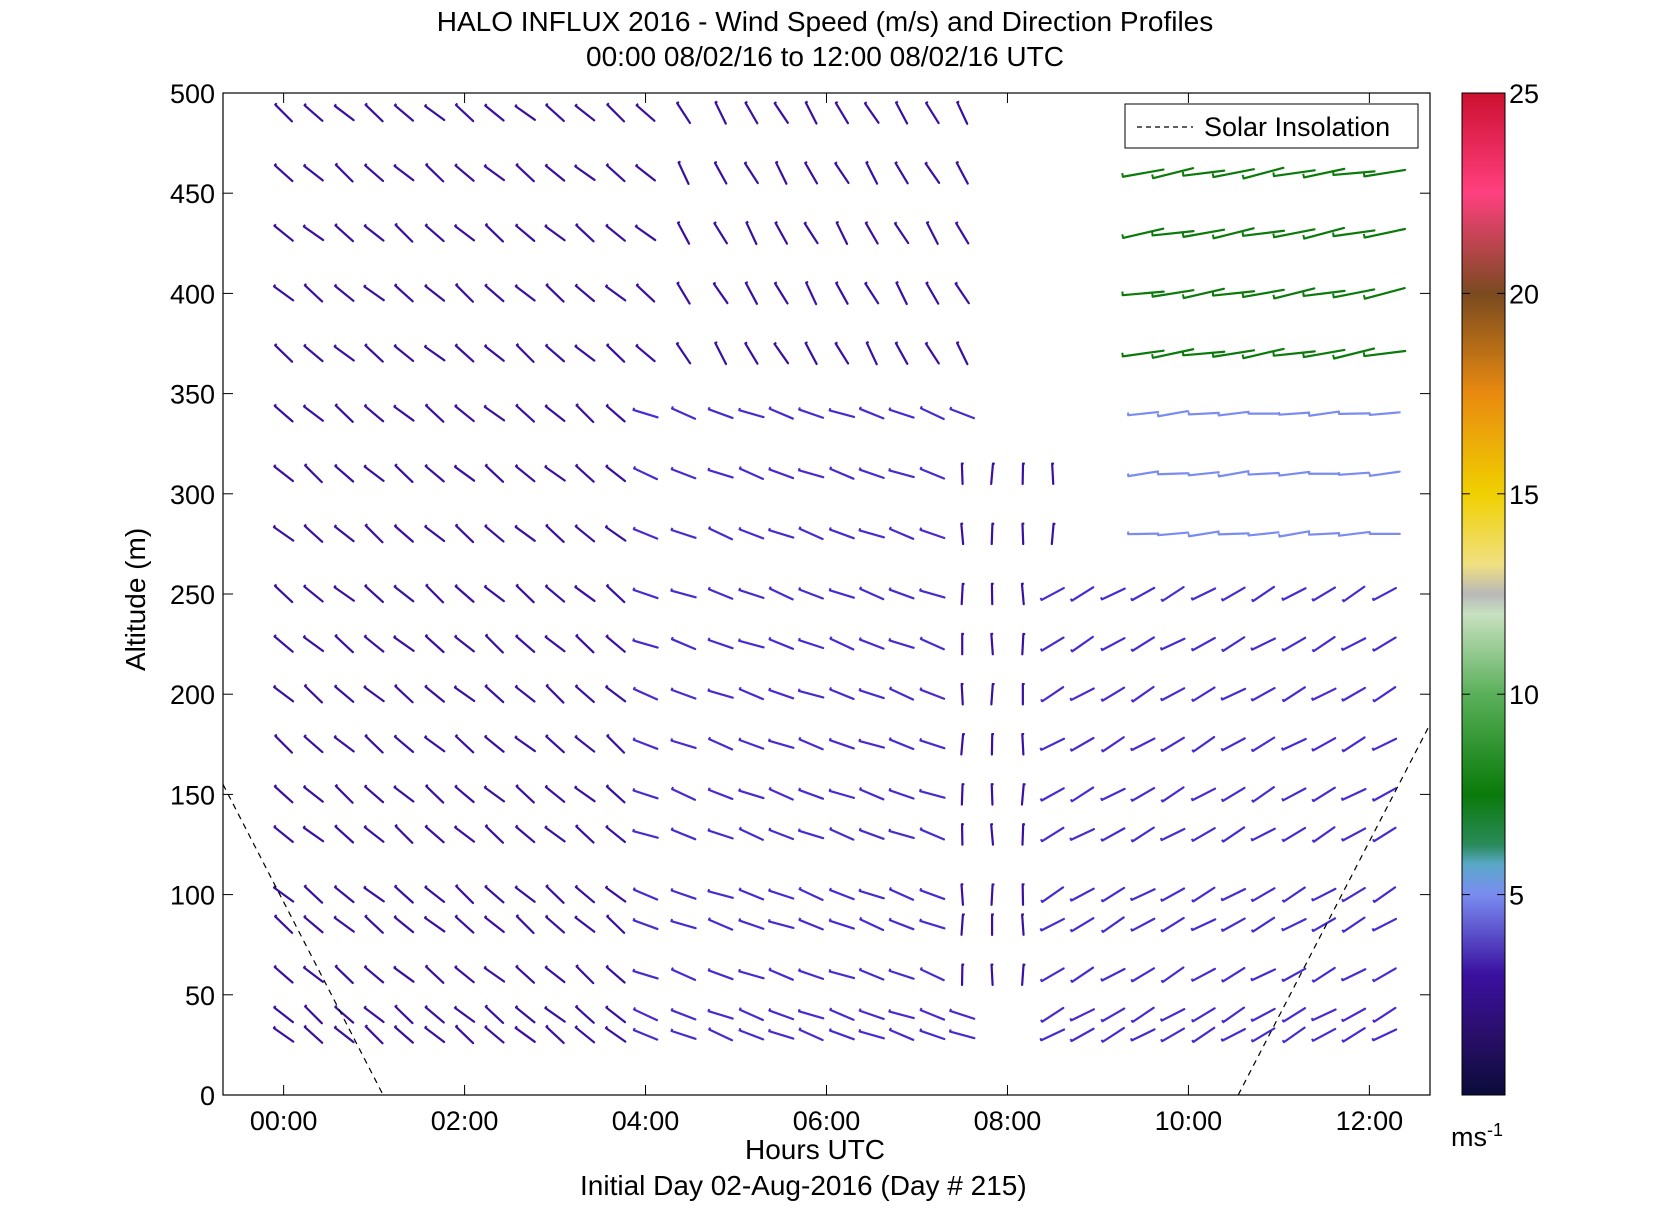  Describe the element at coordinates (192, 695) in the screenshot. I see `y-tick-label: 200` at that location.